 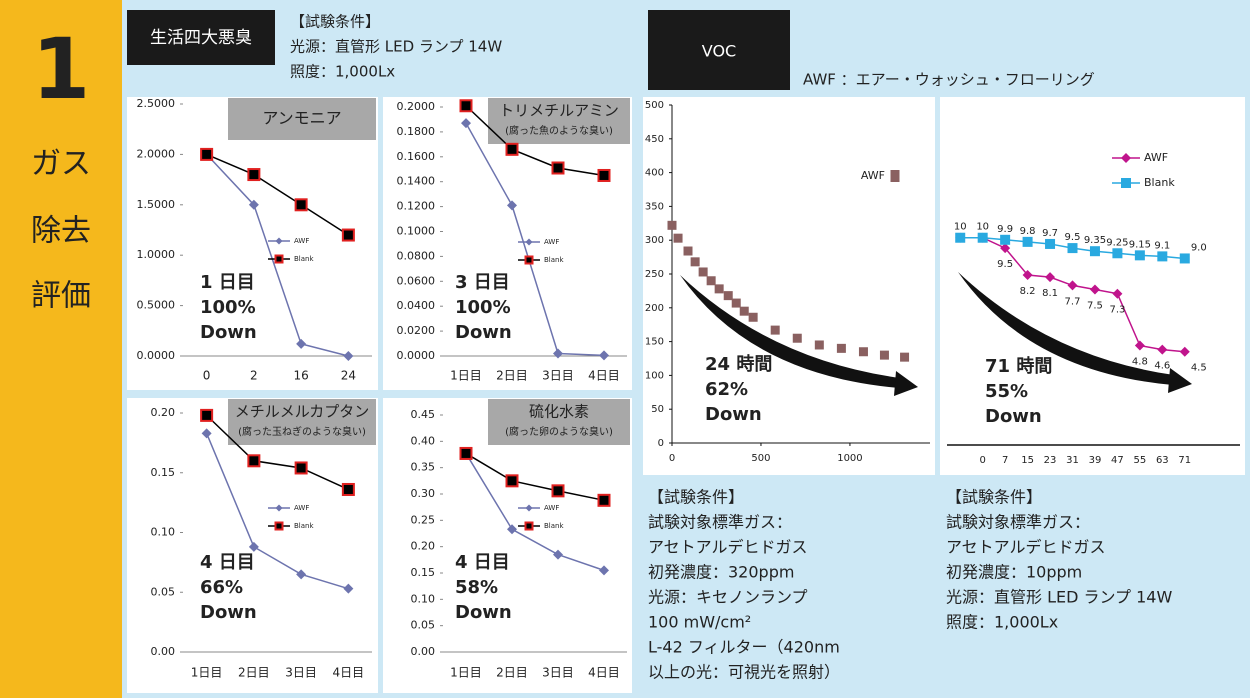 What do you see at coordinates (61, 349) in the screenshot?
I see `side-band` at bounding box center [61, 349].